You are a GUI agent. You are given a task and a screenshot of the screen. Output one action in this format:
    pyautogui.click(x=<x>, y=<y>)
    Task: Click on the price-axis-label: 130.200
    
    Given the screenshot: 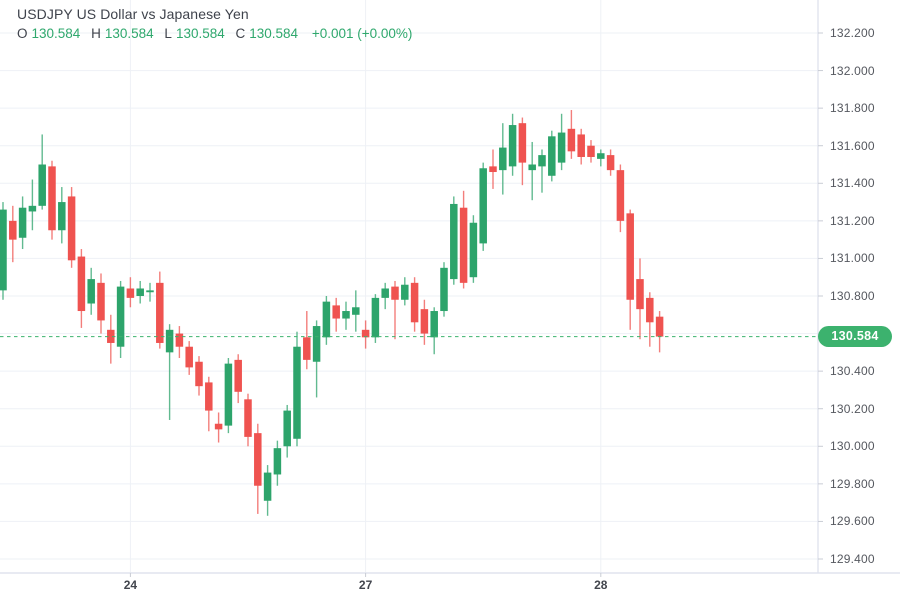 What is the action you would take?
    pyautogui.click(x=852, y=408)
    